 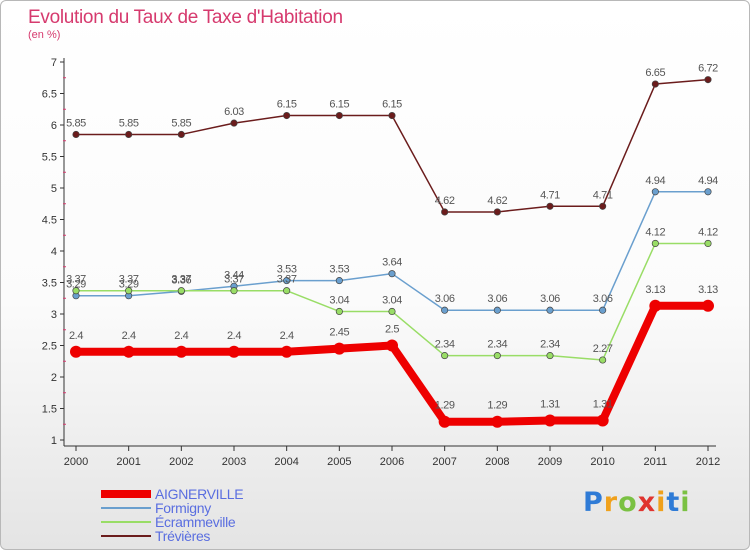 I want to click on data-label-trevieres: 6.03, so click(x=234, y=112).